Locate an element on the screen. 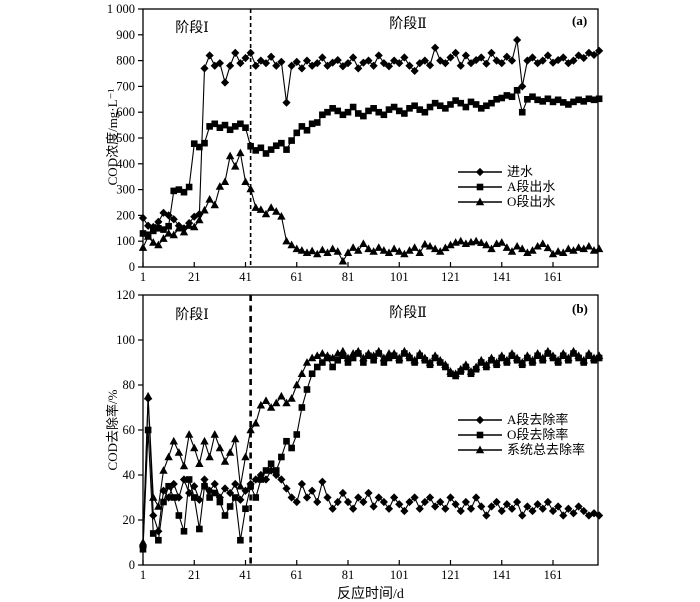 This screenshot has height=602, width=700. stage-1-label-b: 阶段Ⅰ is located at coordinates (192, 315).